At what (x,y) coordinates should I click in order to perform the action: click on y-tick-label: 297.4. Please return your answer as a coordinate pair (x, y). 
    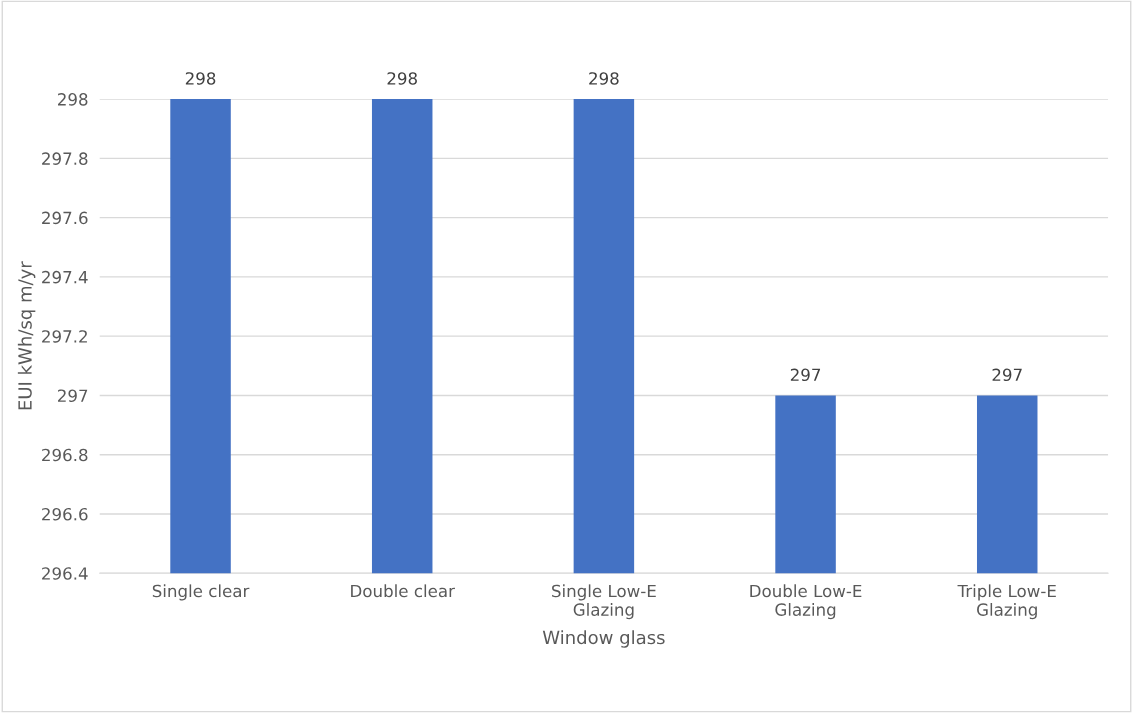
    Looking at the image, I should click on (65, 277).